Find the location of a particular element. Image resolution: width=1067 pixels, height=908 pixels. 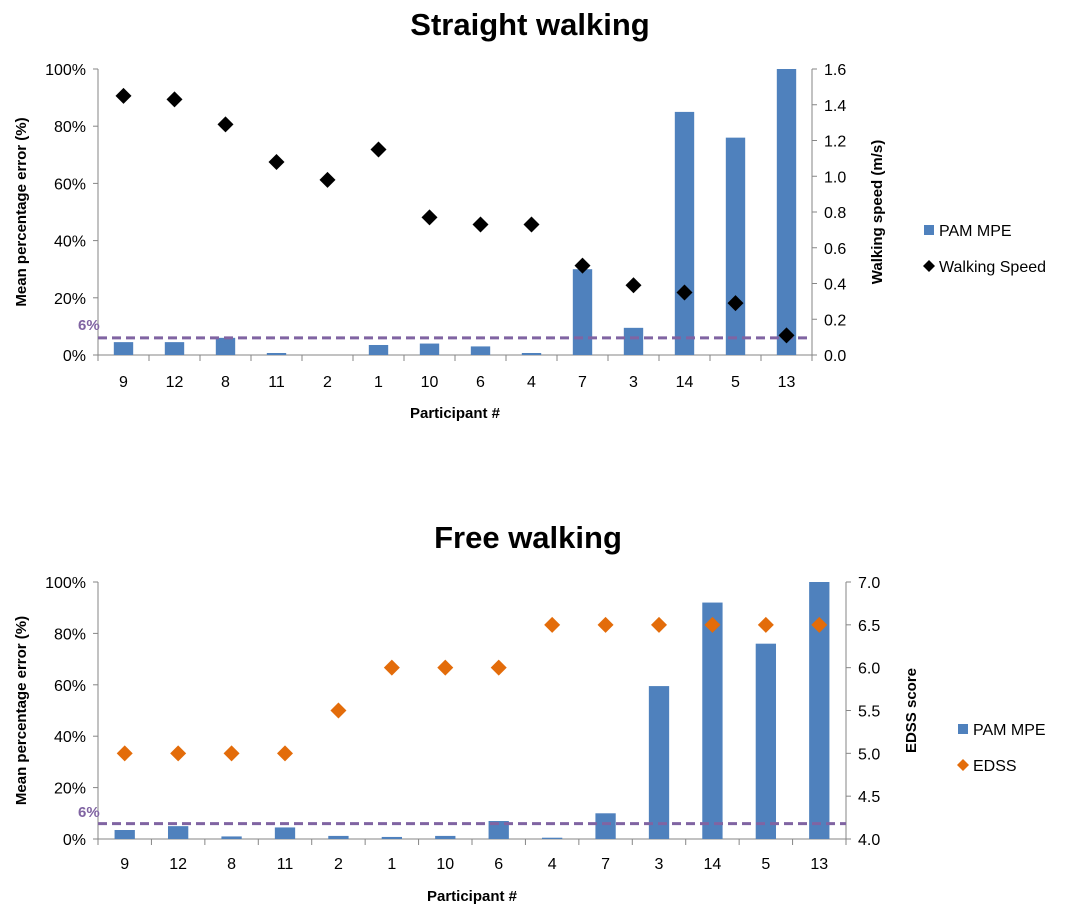

x-tick-label: 5 is located at coordinates (735, 382).